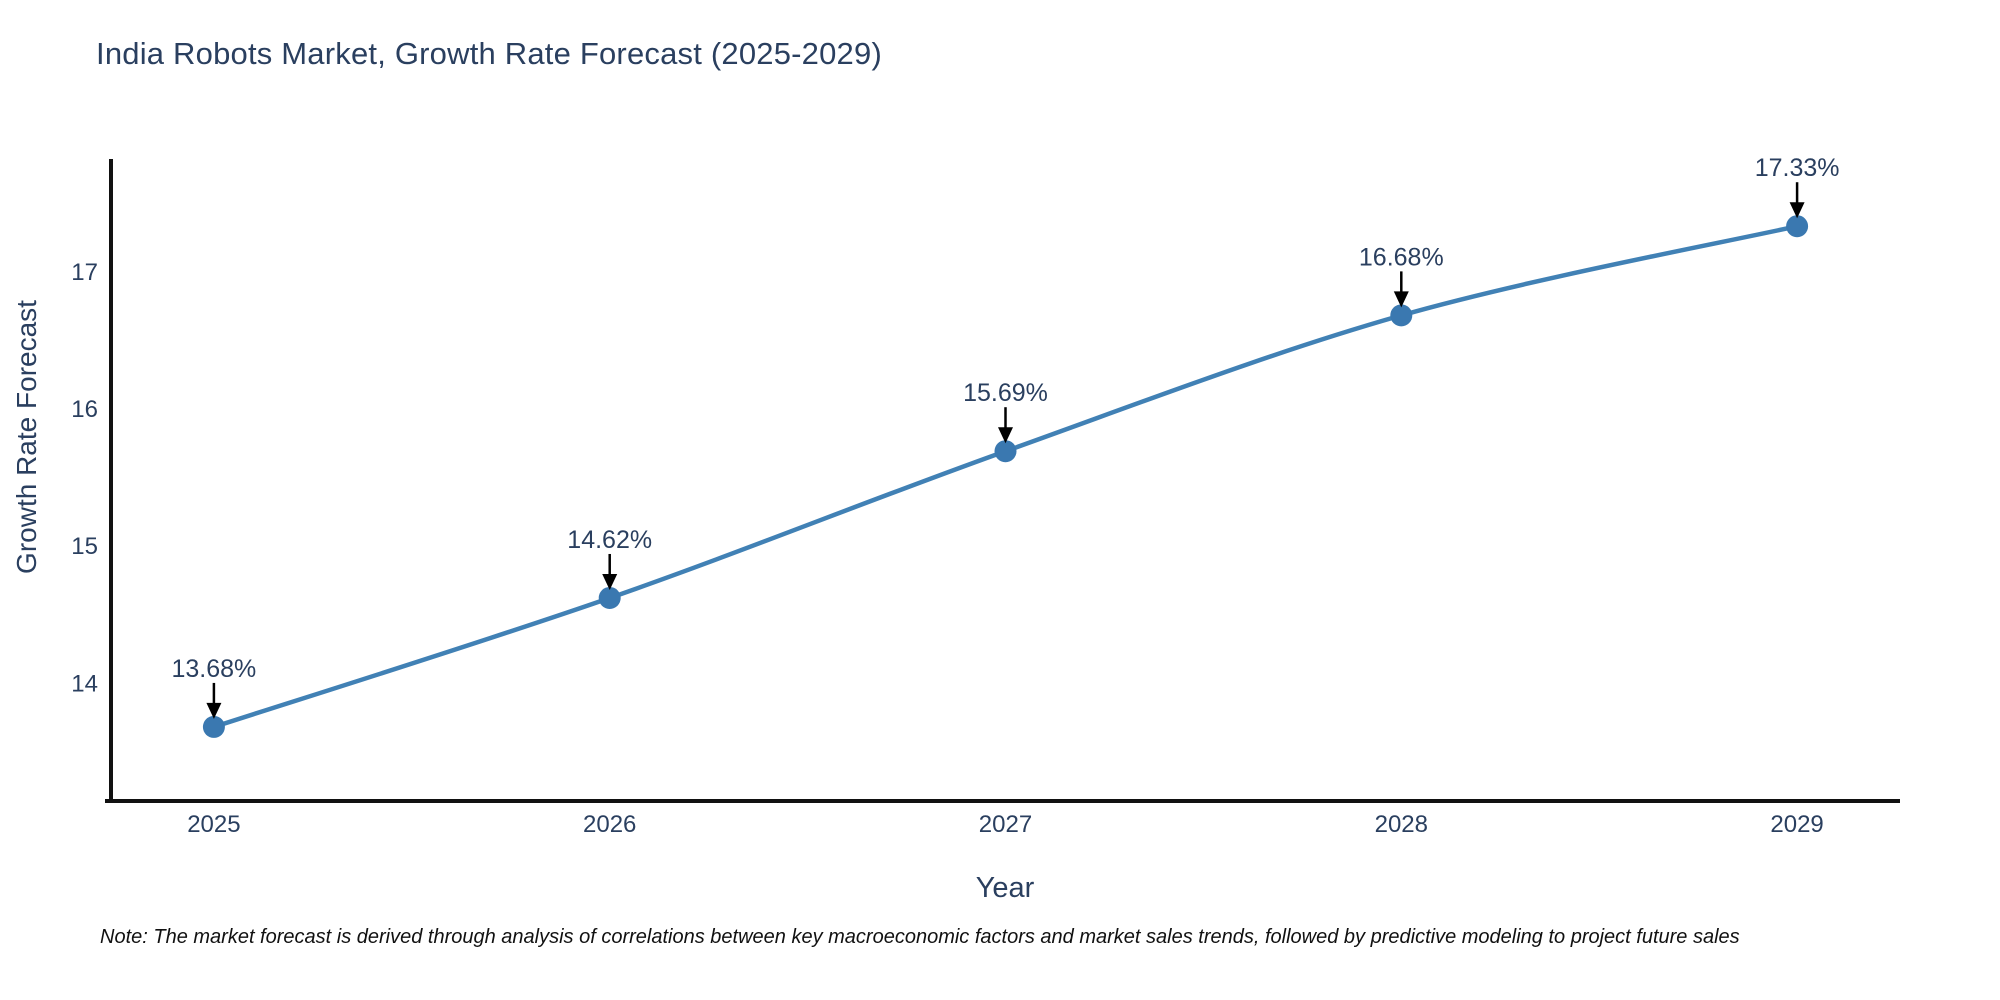  Describe the element at coordinates (1797, 168) in the screenshot. I see `annotation-label: 17.33%` at that location.